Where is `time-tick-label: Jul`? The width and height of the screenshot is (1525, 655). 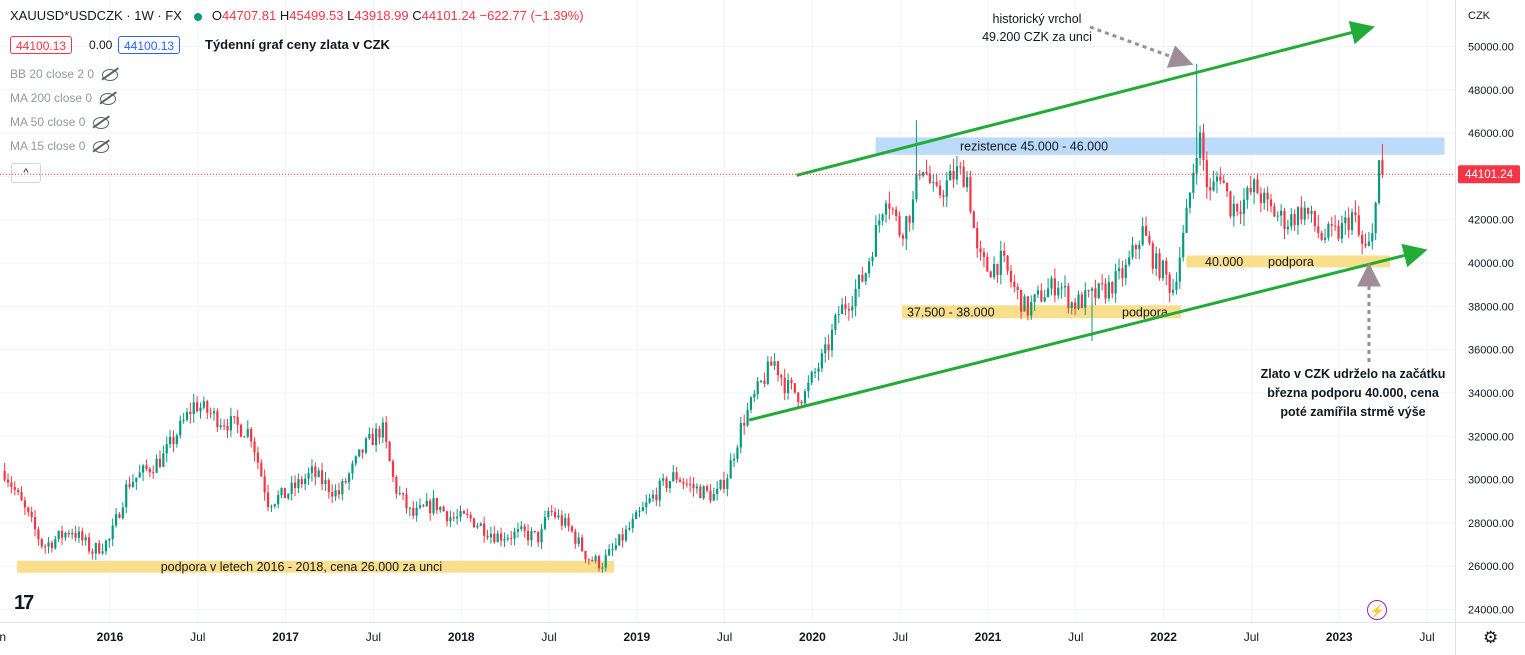
time-tick-label: Jul is located at coordinates (1251, 637).